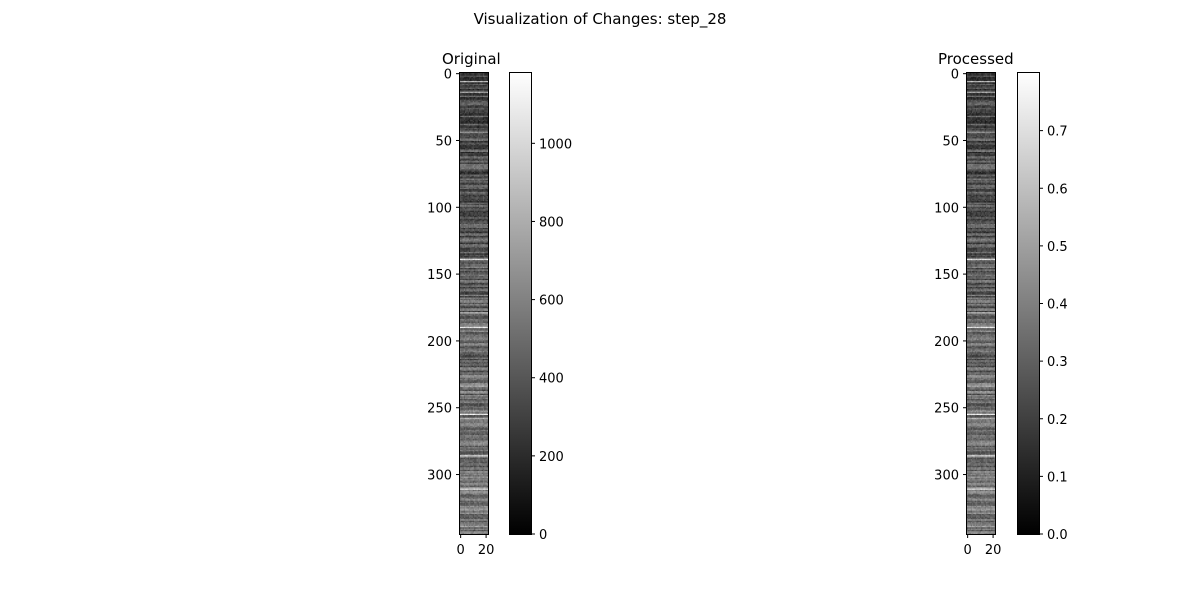  What do you see at coordinates (471, 59) in the screenshot?
I see `panel-title-original: Original` at bounding box center [471, 59].